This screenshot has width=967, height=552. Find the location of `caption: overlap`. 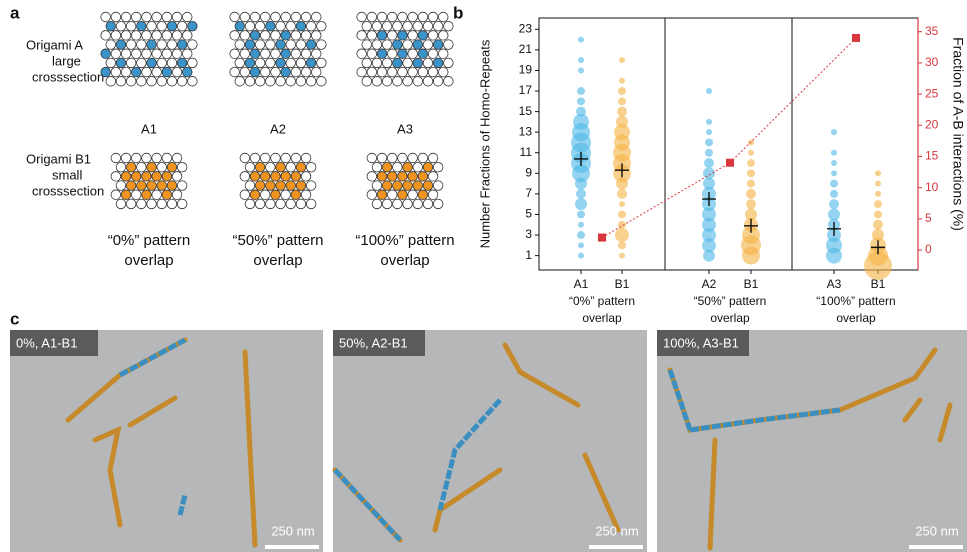

caption: overlap is located at coordinates (148, 260).